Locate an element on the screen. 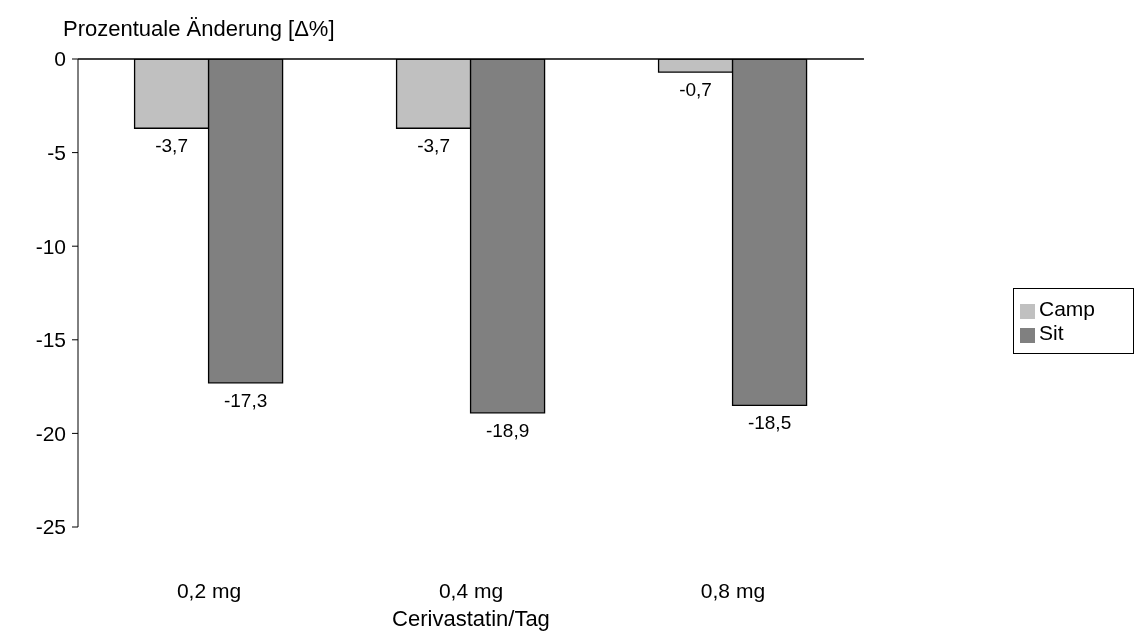  y-tick-label: -25 is located at coordinates (50, 527).